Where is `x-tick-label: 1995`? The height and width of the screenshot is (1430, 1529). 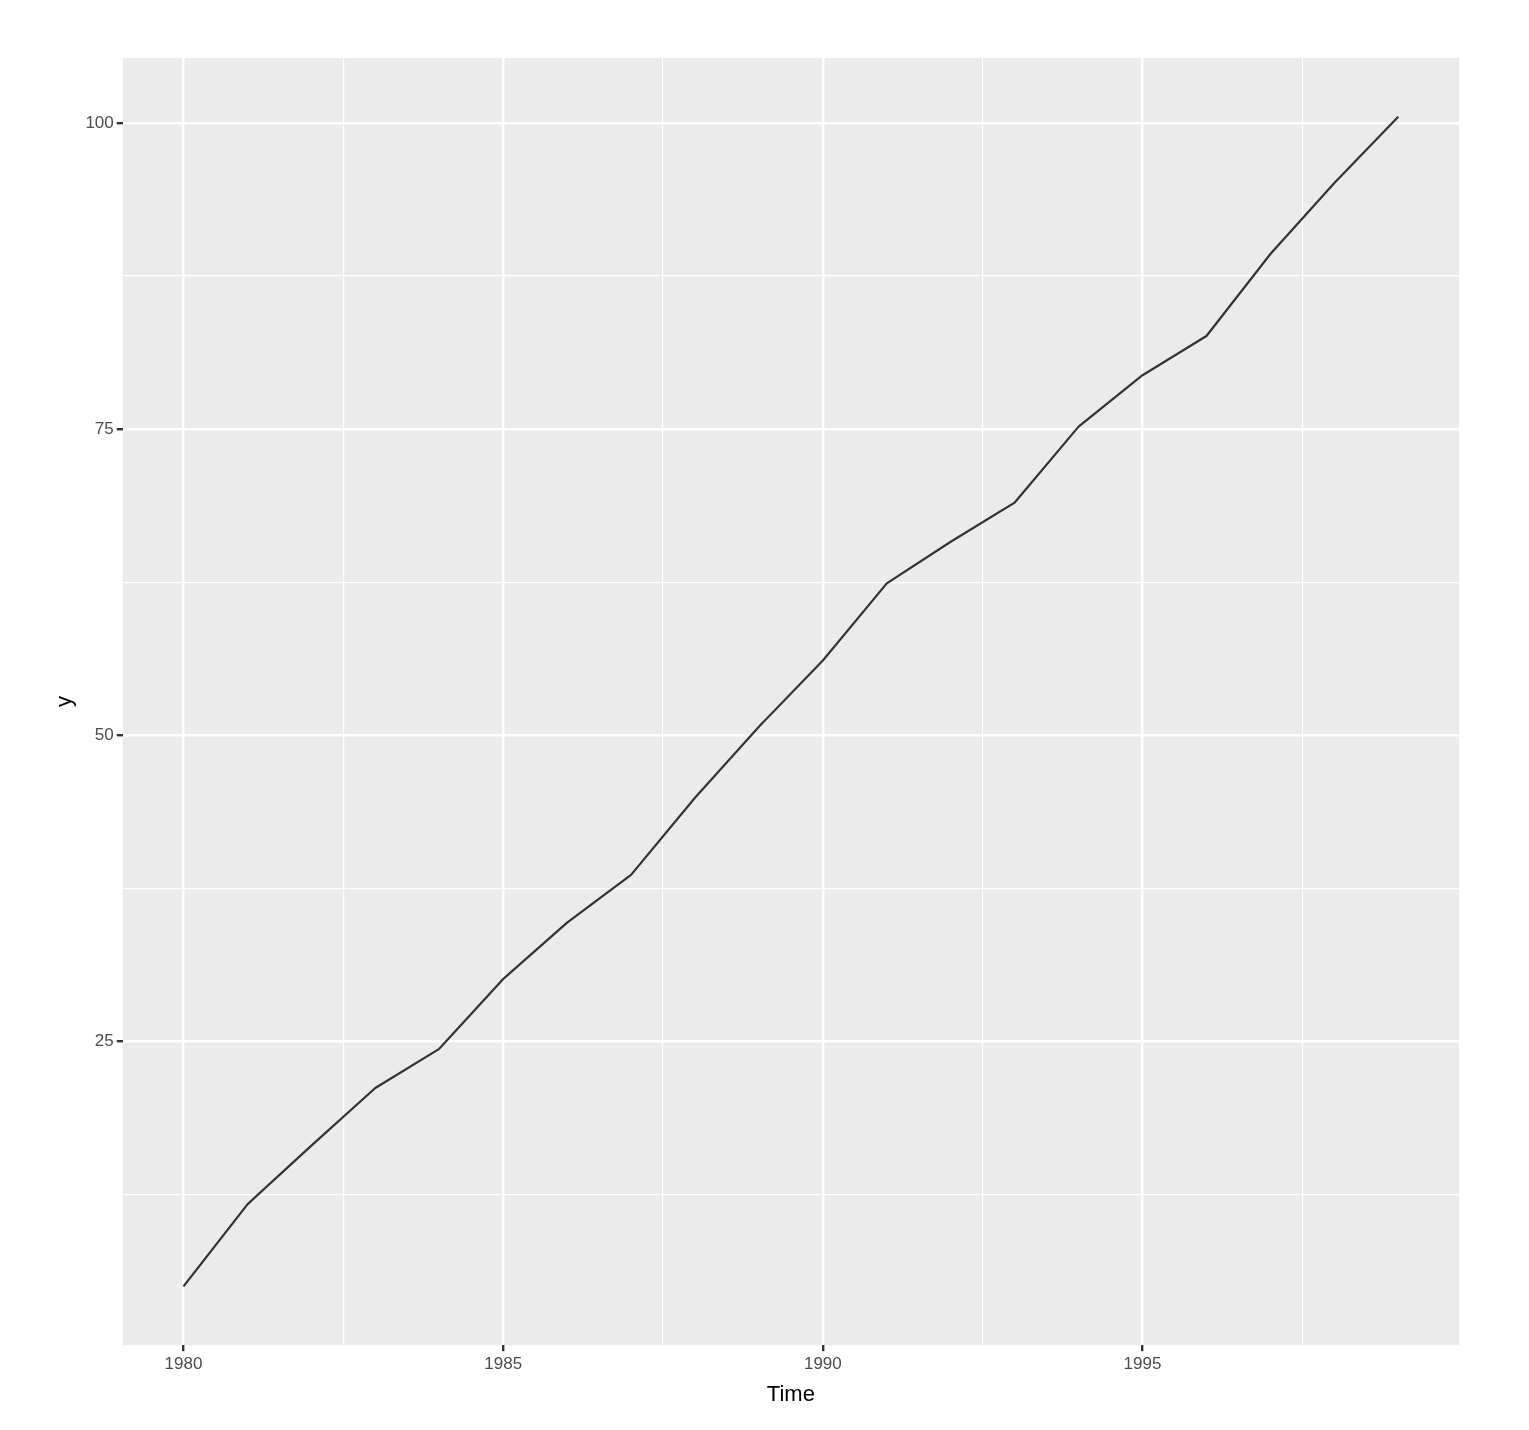
x-tick-label: 1995 is located at coordinates (1142, 1364).